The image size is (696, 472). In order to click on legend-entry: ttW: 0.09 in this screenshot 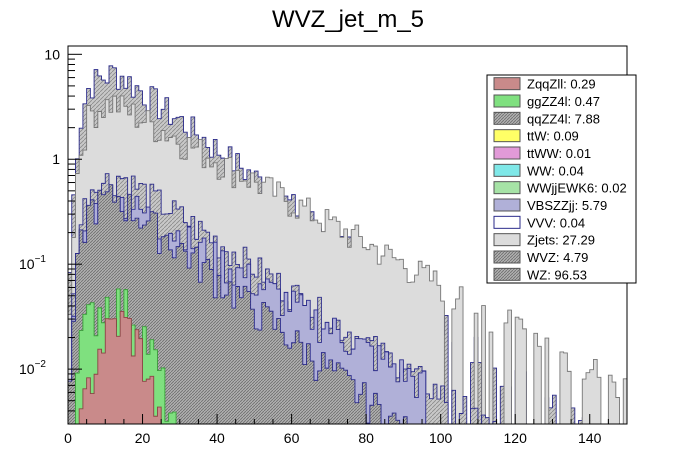, I will do `click(536, 136)`.